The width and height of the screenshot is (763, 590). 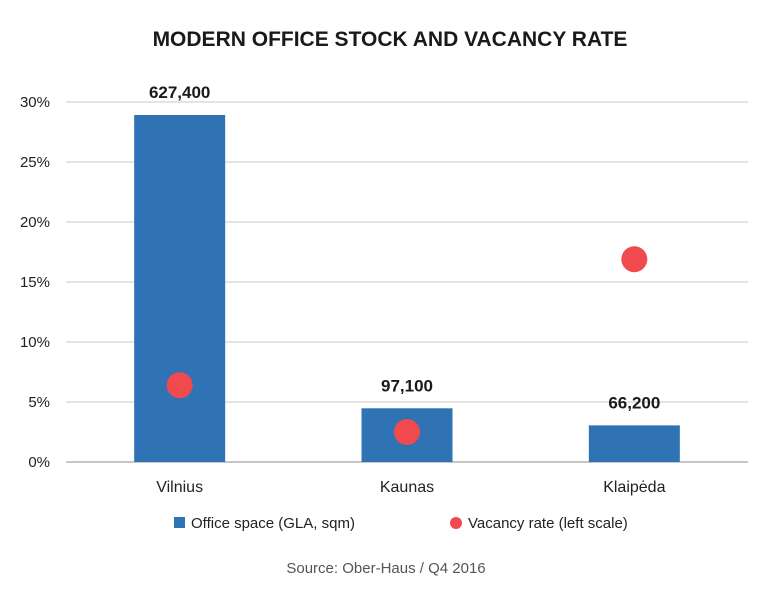 I want to click on y-tick-label: 30%, so click(x=35, y=102).